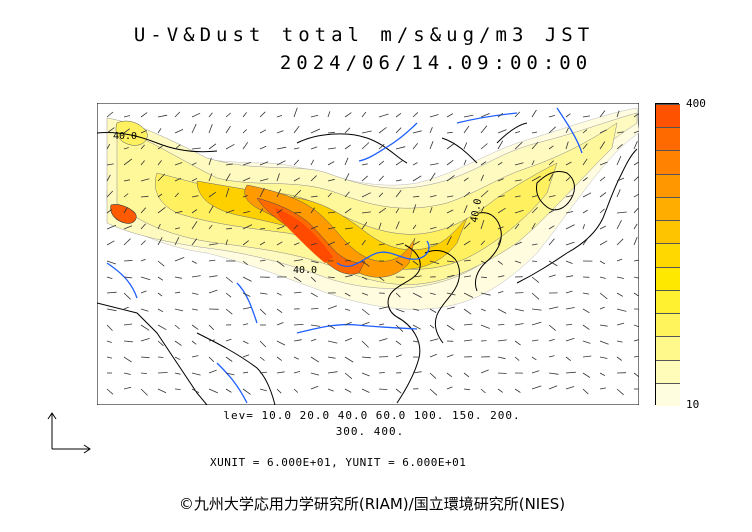  I want to click on vector-unit-axes-icon, so click(69, 433).